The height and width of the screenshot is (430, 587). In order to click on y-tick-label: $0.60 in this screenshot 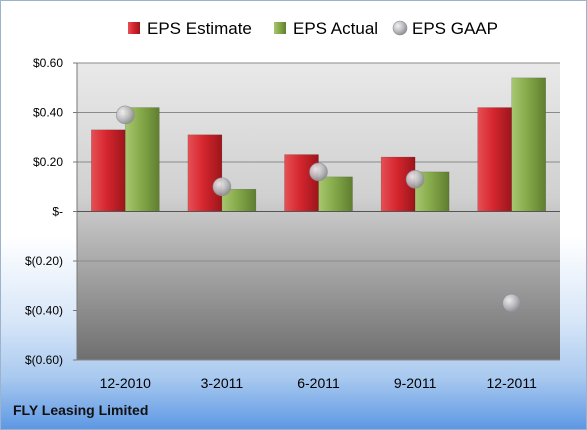, I will do `click(48, 63)`.